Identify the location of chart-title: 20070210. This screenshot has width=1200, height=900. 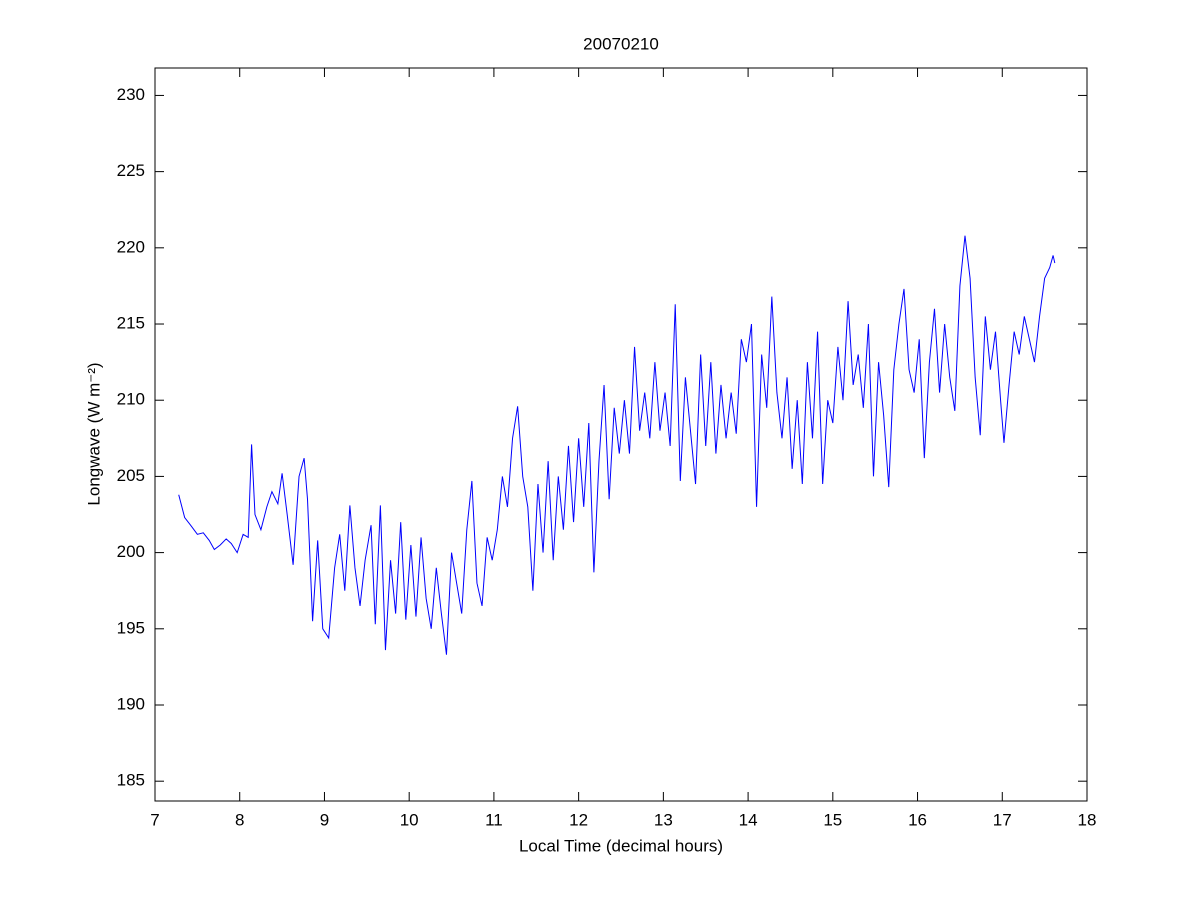
(621, 43).